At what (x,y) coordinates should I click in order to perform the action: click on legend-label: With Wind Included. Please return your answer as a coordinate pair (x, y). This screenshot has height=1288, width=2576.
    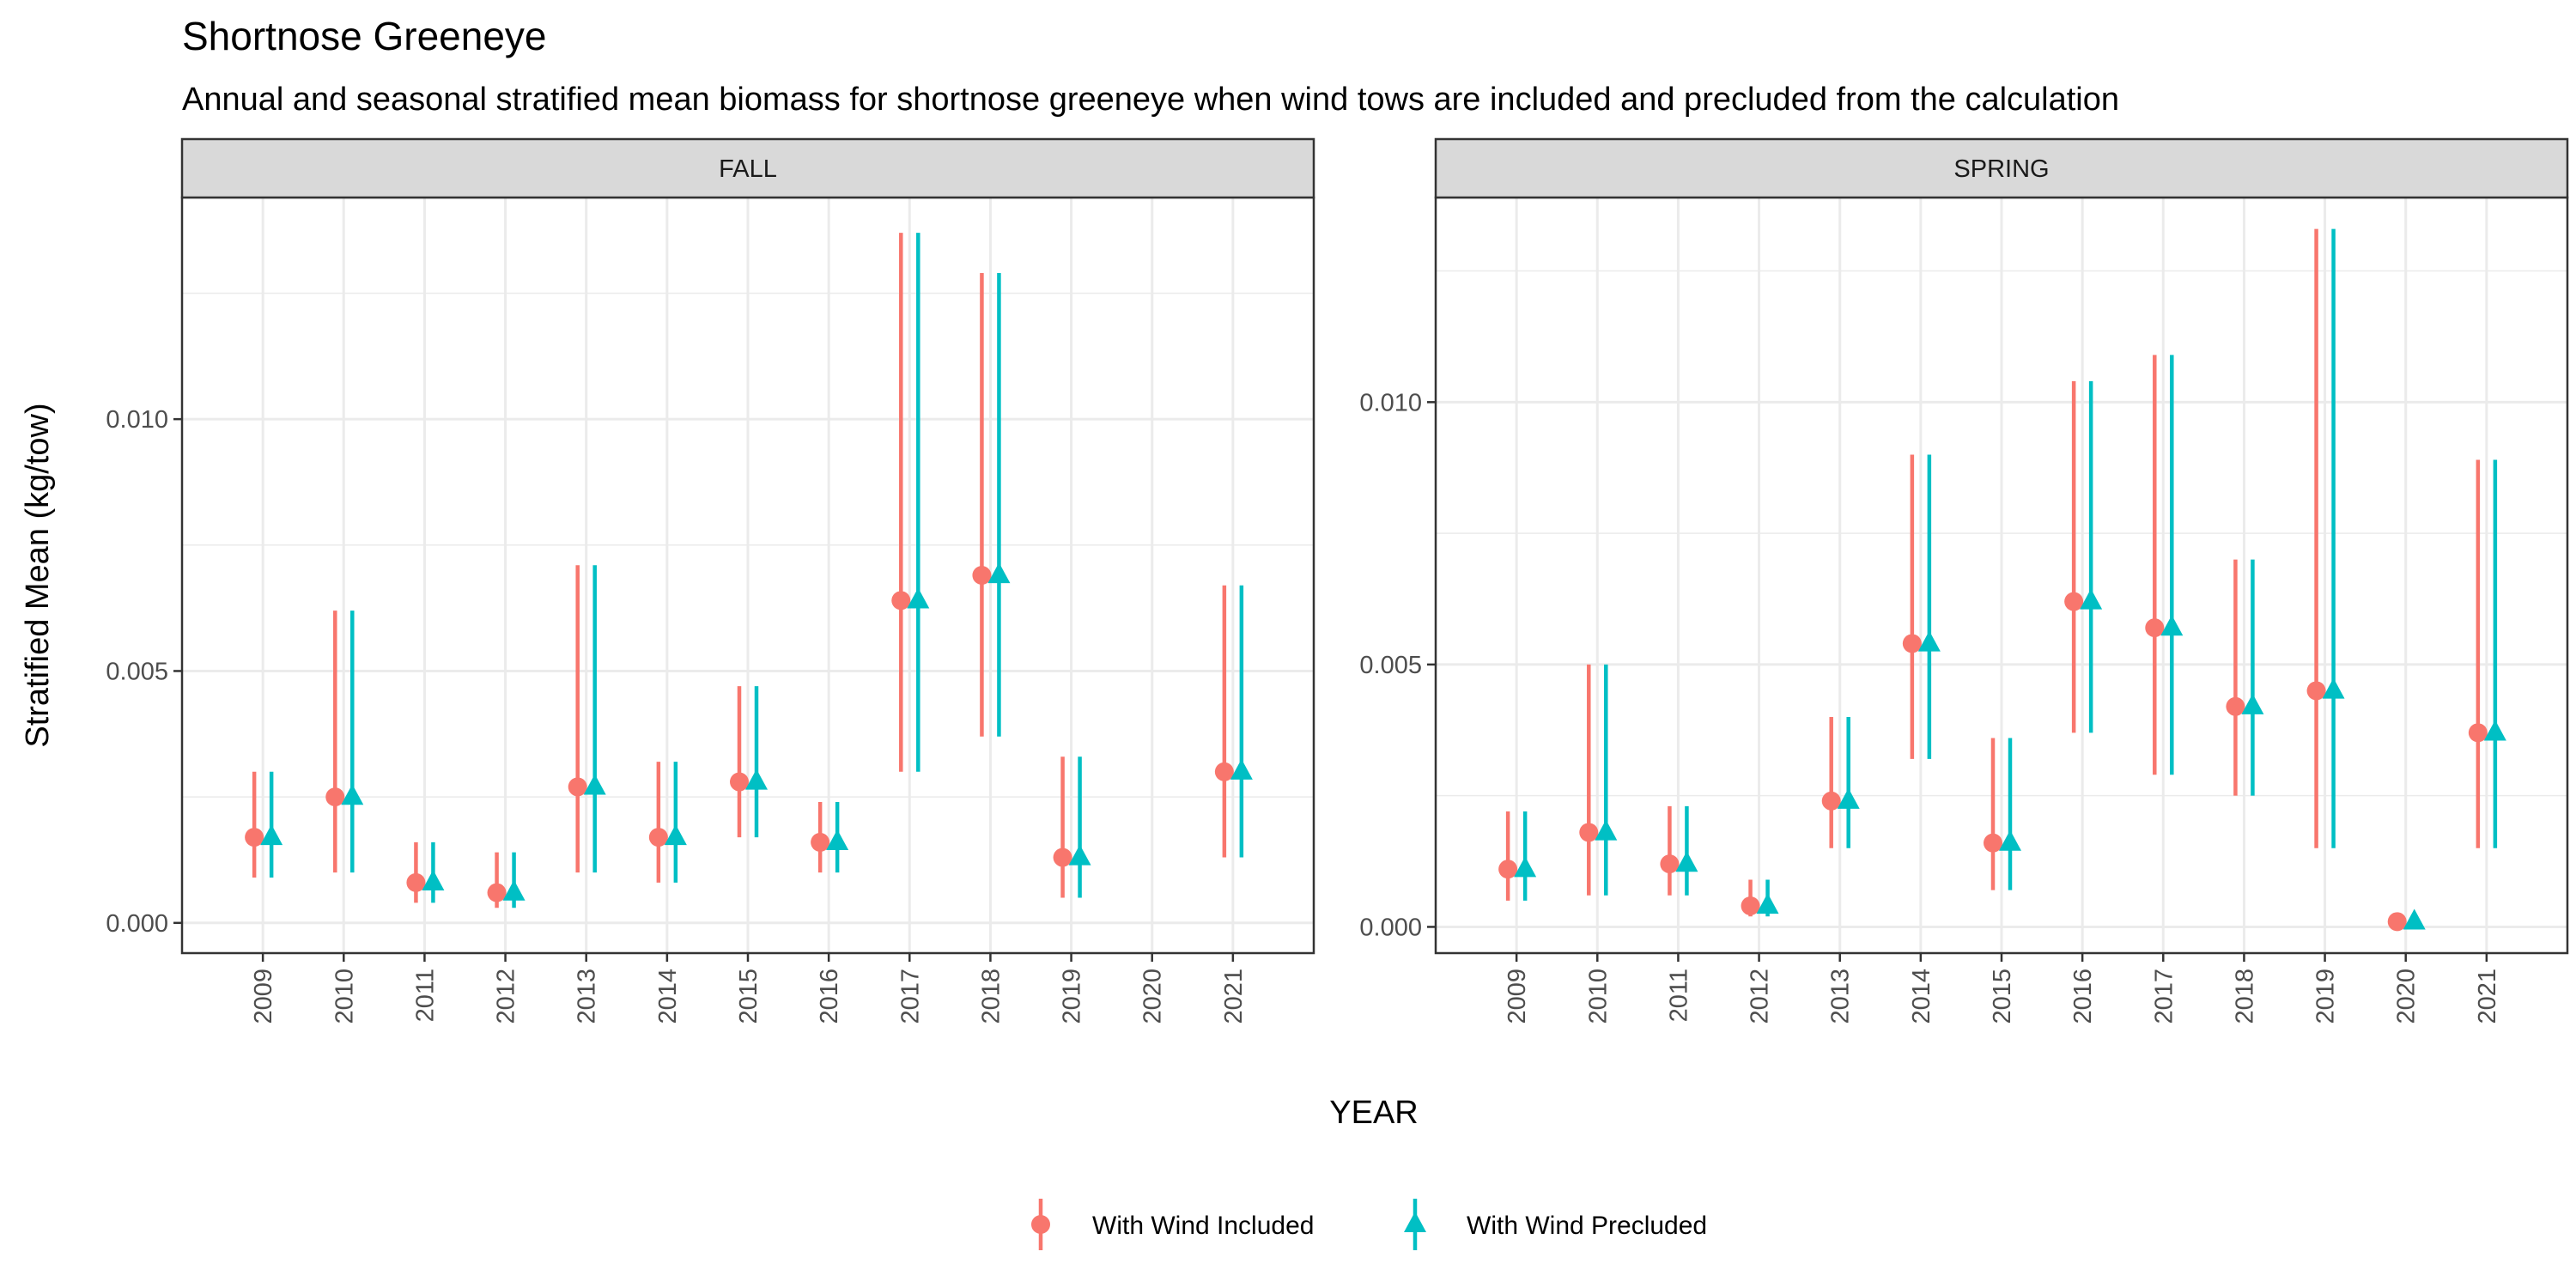
    Looking at the image, I should click on (1203, 1226).